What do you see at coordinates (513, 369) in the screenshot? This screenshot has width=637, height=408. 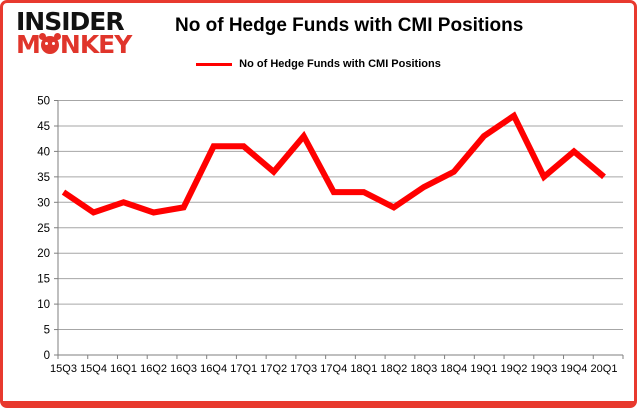 I see `x-axis-tick-label: 19Q2` at bounding box center [513, 369].